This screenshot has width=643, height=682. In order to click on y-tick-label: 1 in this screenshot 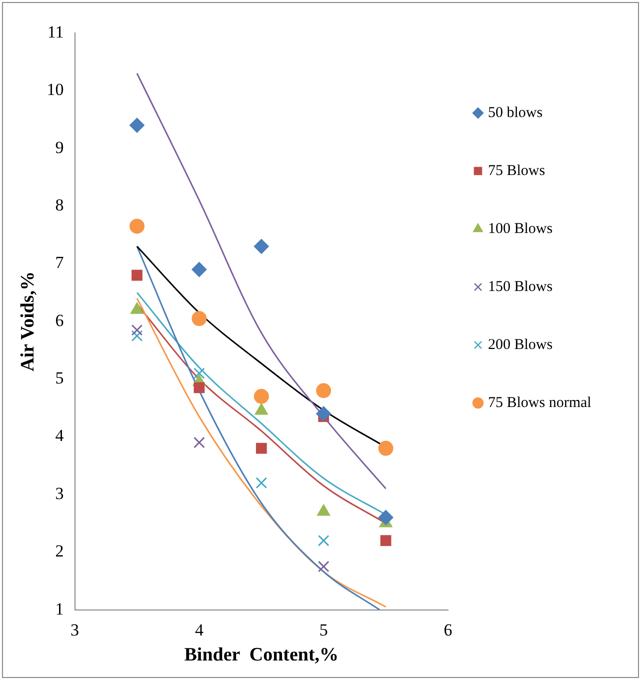, I will do `click(59, 608)`.